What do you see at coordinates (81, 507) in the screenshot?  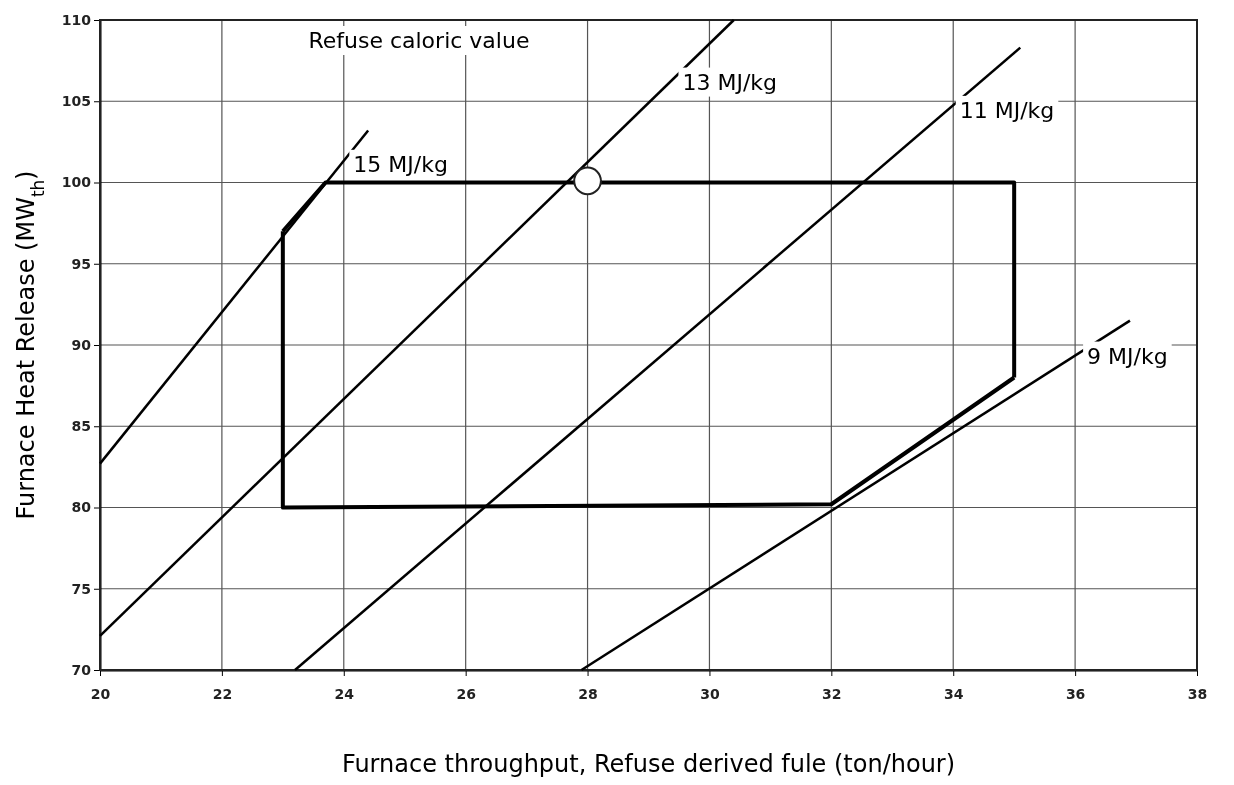 I see `y-tick-label: 80` at bounding box center [81, 507].